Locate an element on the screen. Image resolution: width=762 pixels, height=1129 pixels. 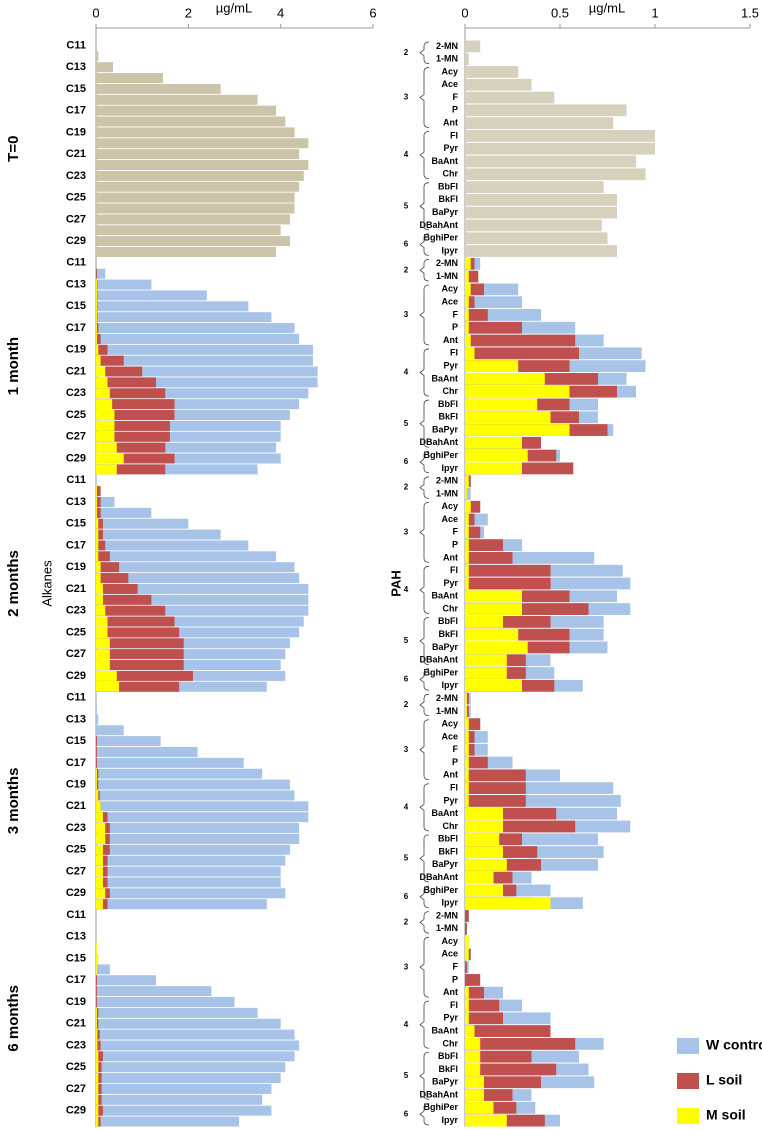
category-label: F is located at coordinates (456, 749).